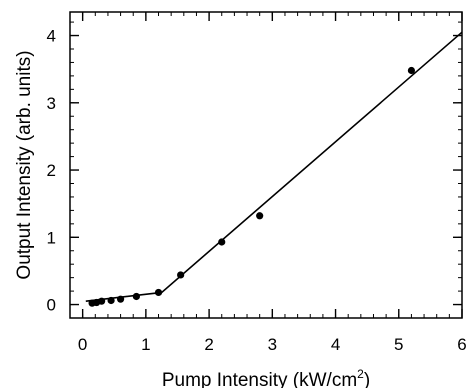  I want to click on x-tick-label: 2, so click(208, 344).